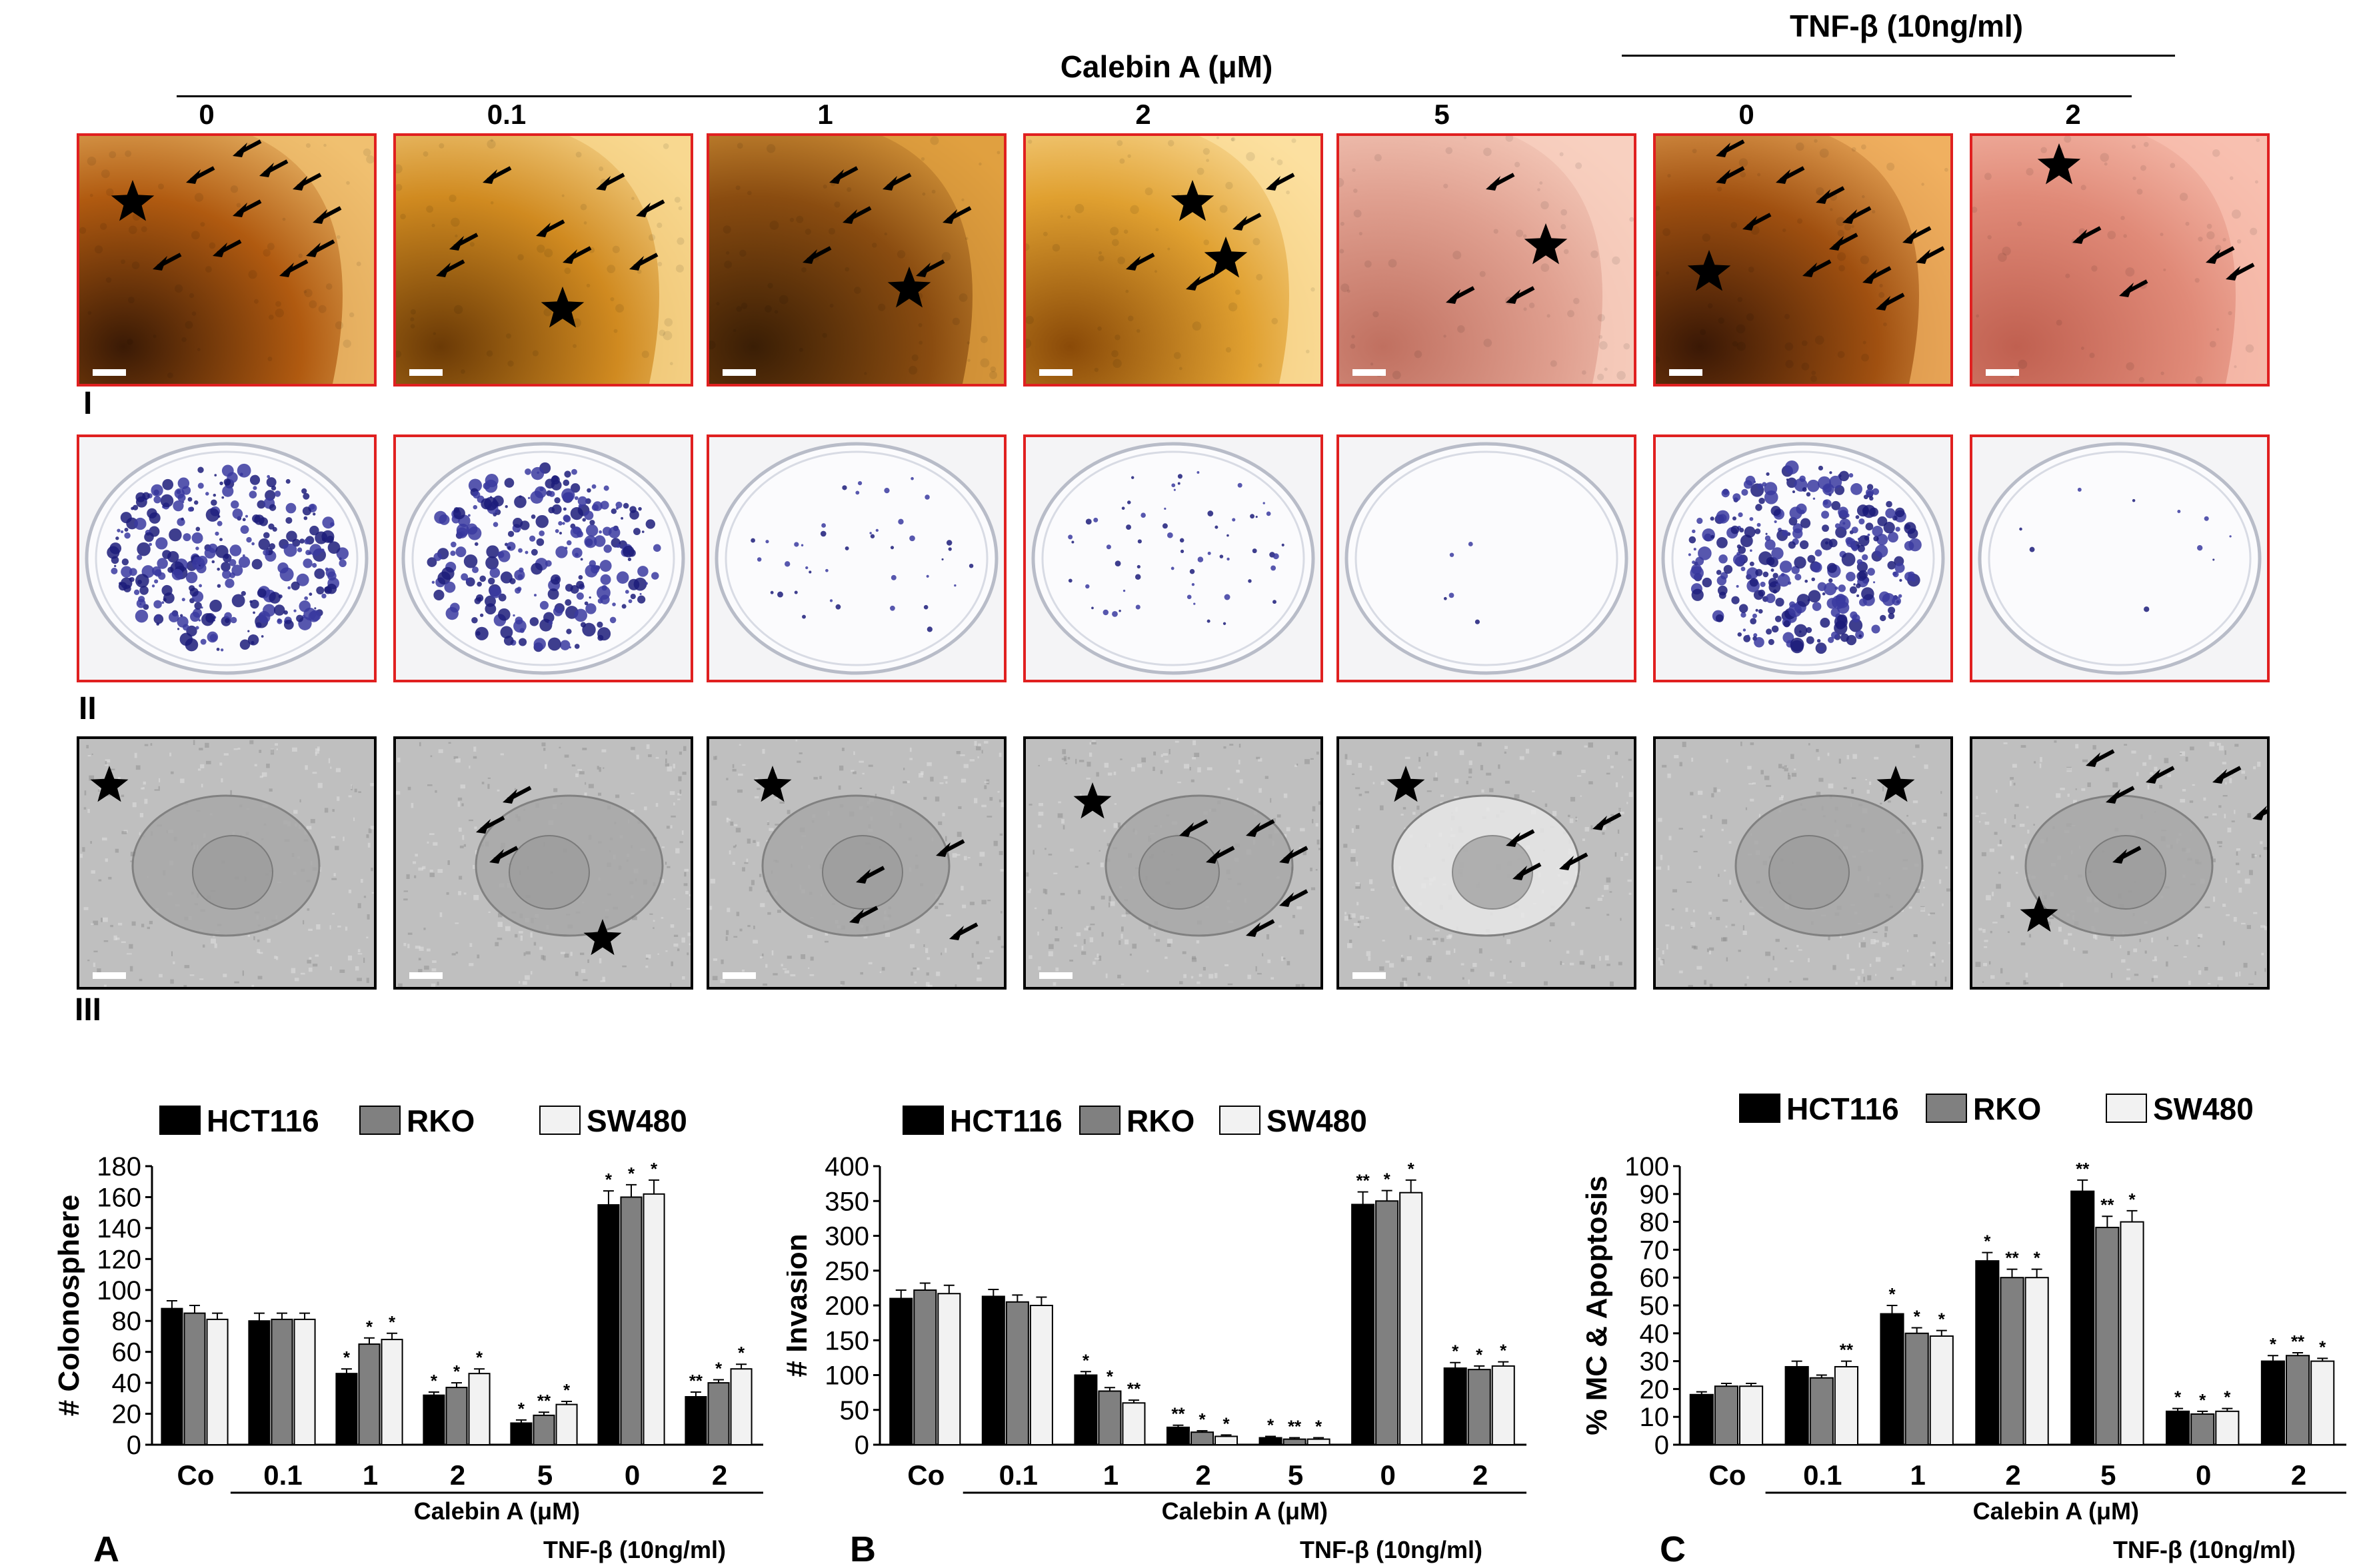 The image size is (2361, 1568). Describe the element at coordinates (825, 114) in the screenshot. I see `concentration-label: 1` at that location.